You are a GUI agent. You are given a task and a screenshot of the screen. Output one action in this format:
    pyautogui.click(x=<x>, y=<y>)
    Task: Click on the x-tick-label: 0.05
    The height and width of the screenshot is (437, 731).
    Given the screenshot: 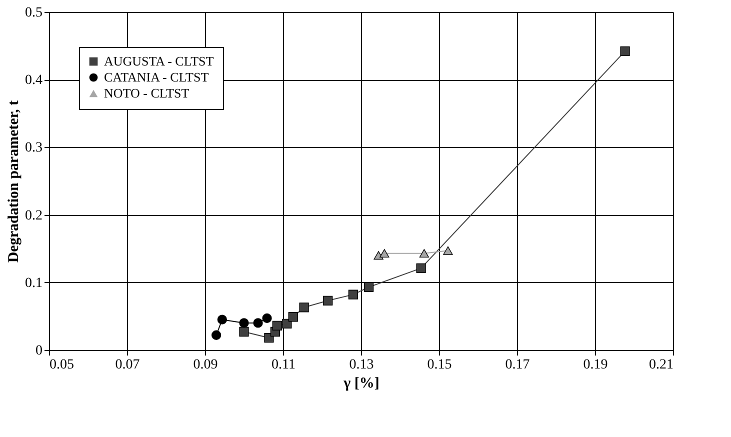 What is the action you would take?
    pyautogui.click(x=62, y=365)
    